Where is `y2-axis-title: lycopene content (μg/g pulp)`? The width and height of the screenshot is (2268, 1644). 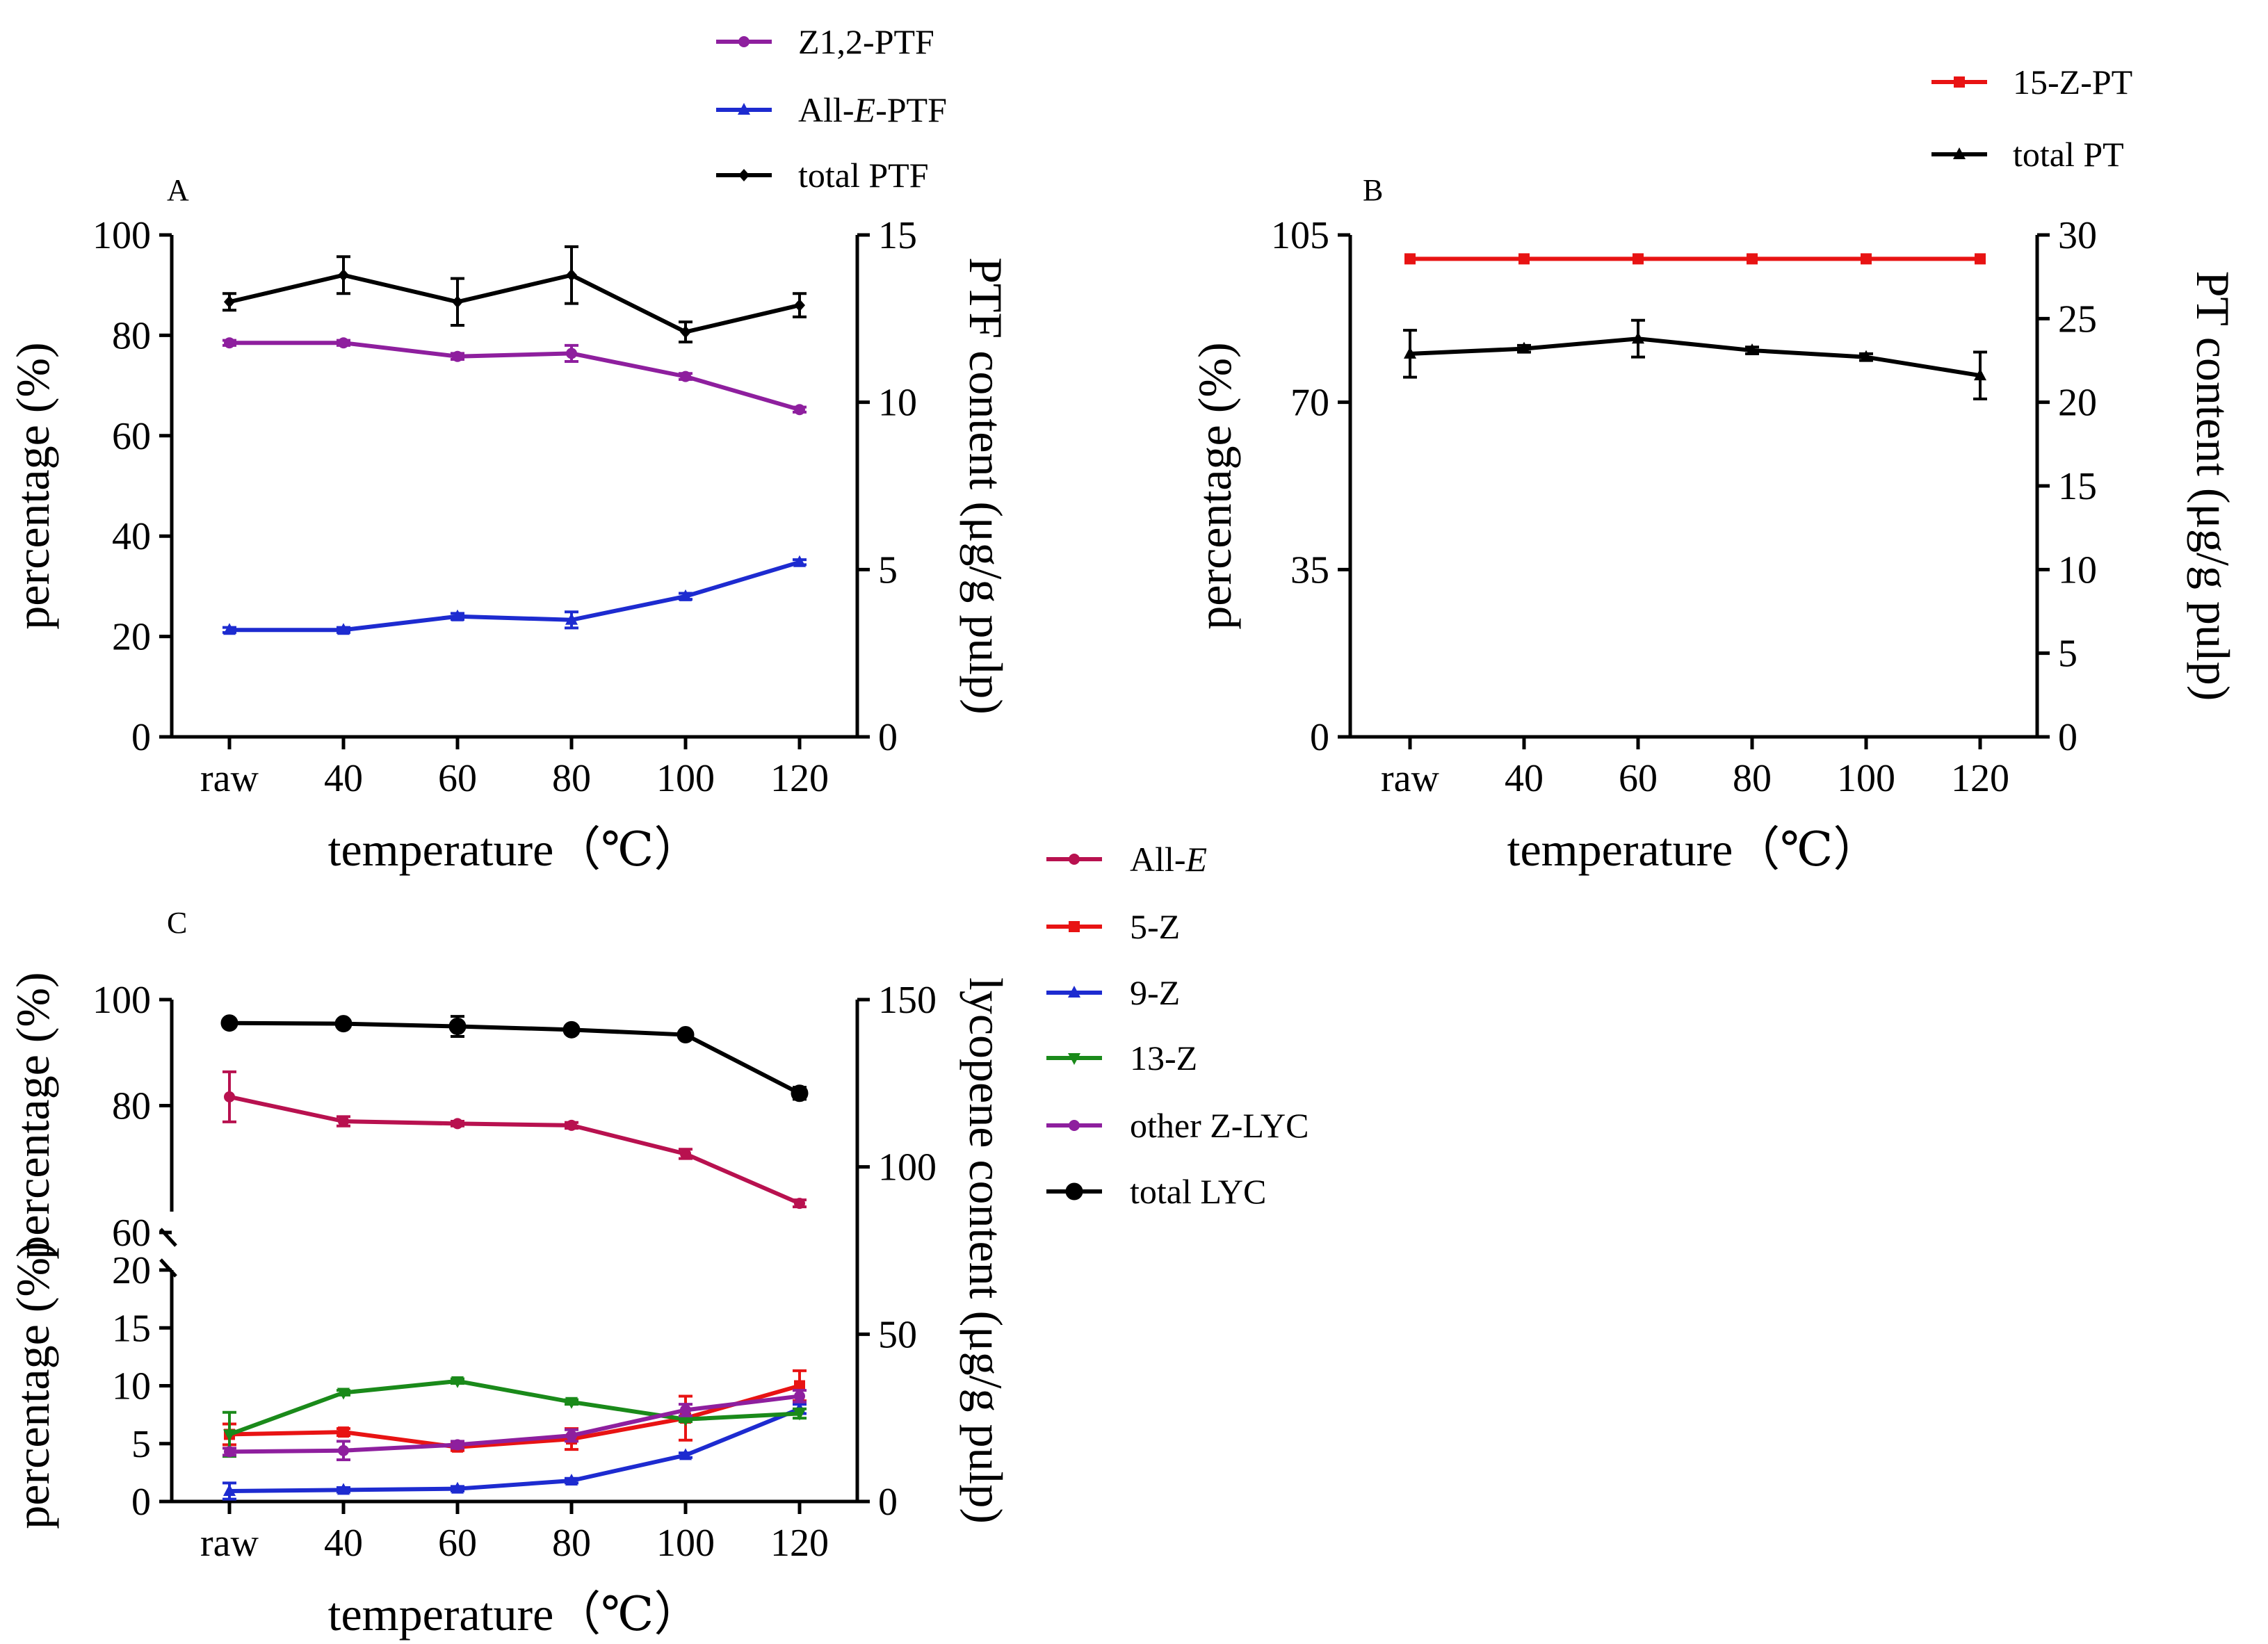 y2-axis-title: lycopene content (μg/g pulp) is located at coordinates (985, 1250).